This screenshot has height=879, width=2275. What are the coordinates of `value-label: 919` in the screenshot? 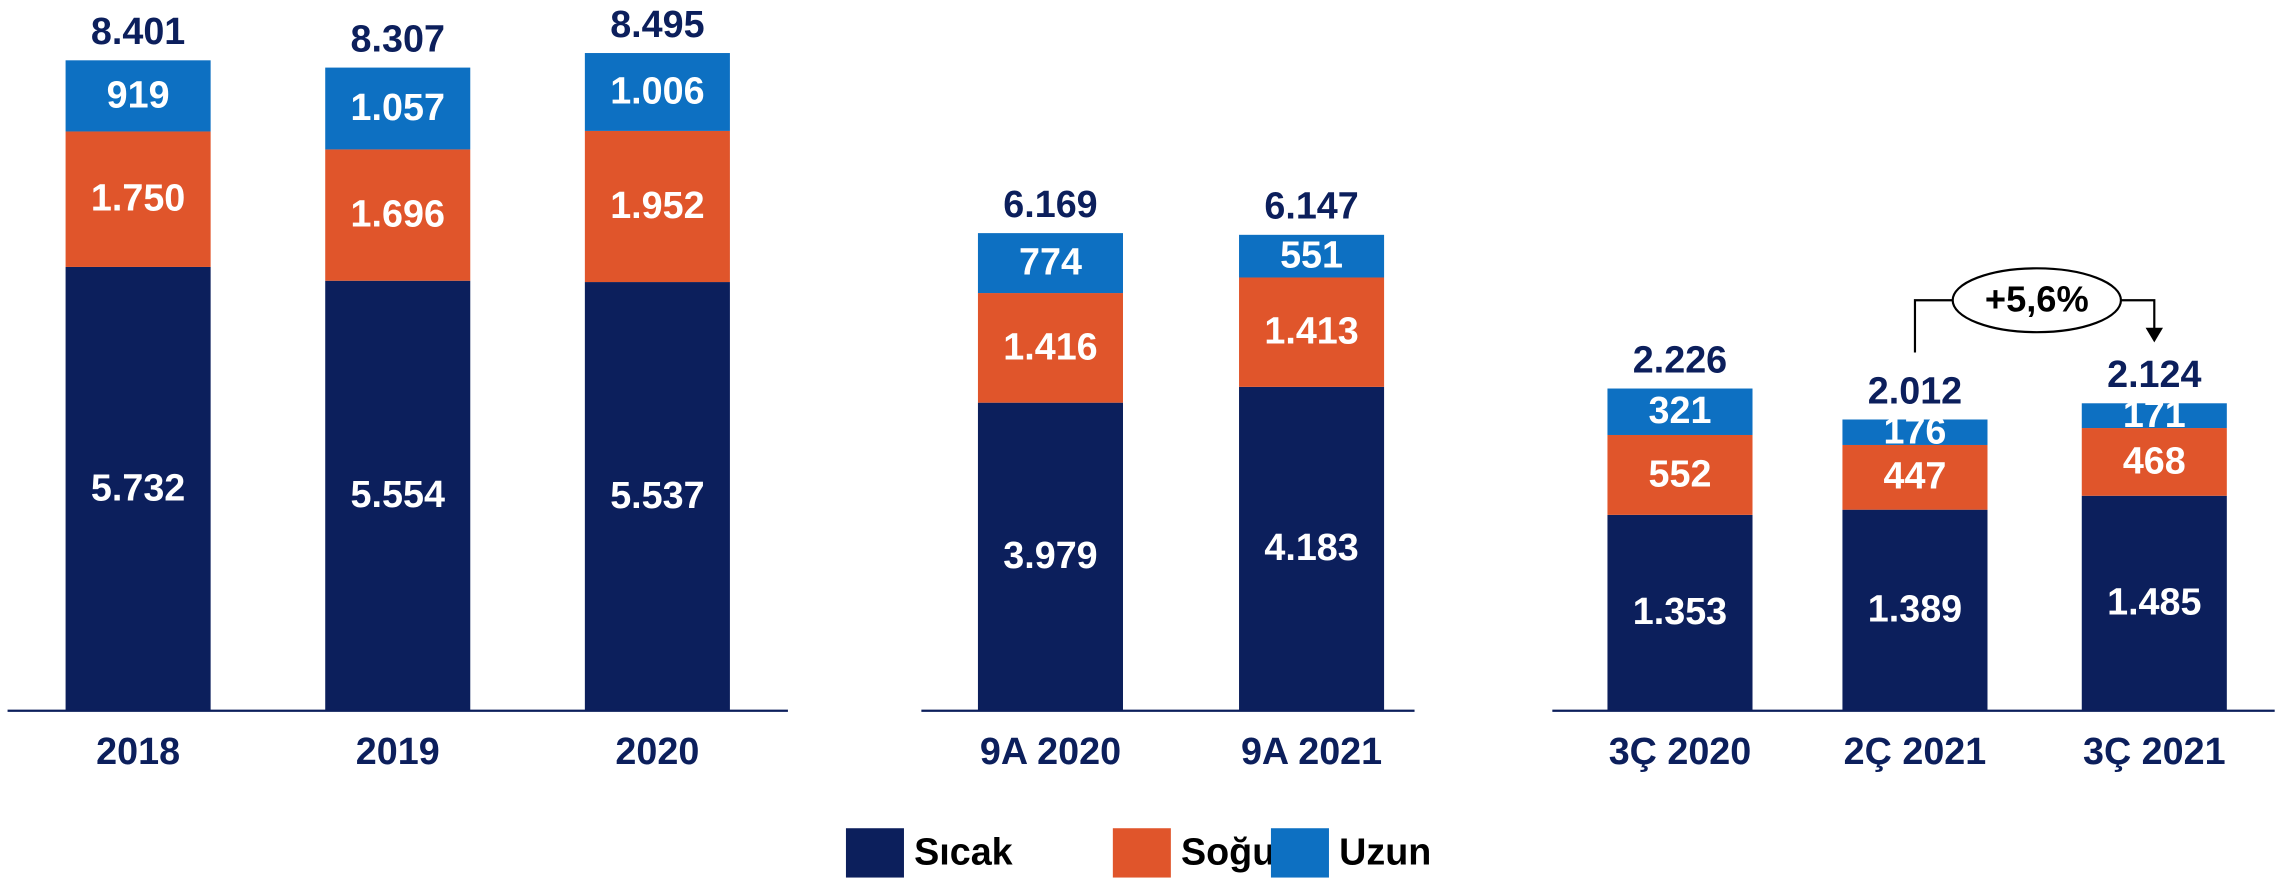 It's located at (138, 94).